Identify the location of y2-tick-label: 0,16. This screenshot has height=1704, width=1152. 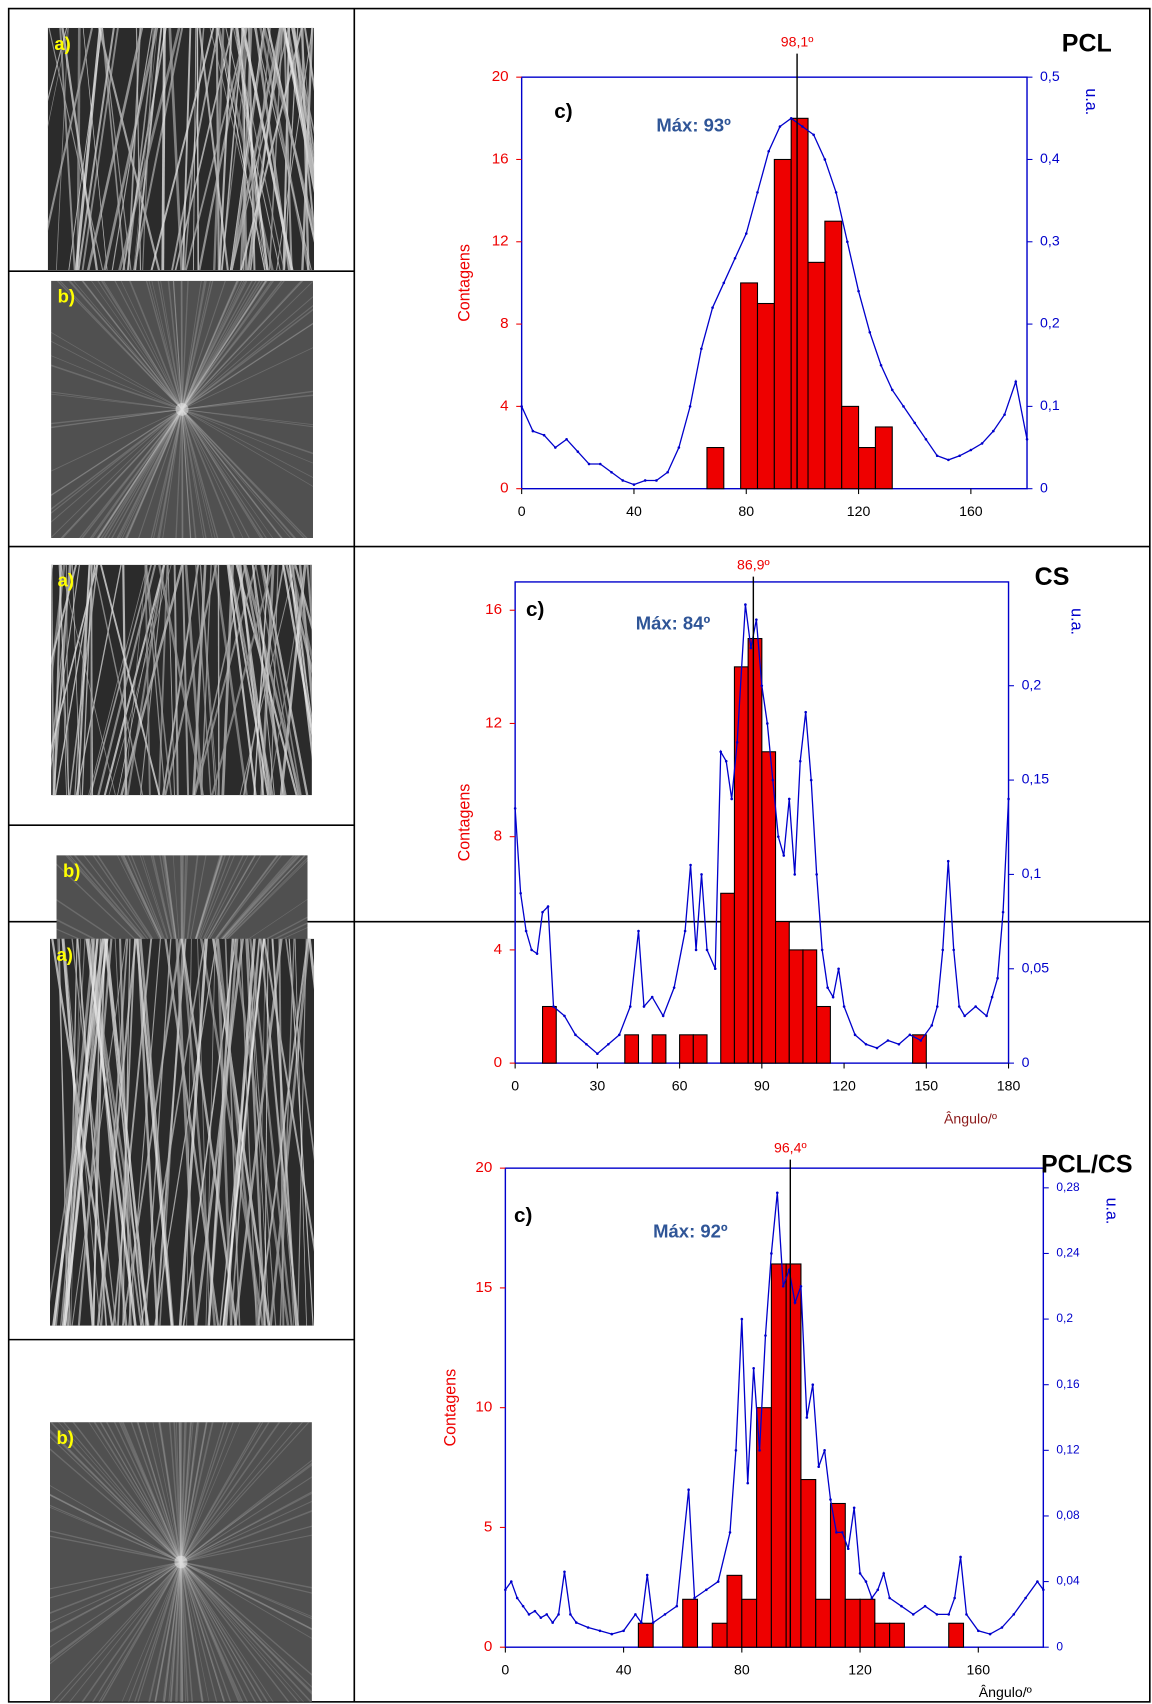
(1068, 1384).